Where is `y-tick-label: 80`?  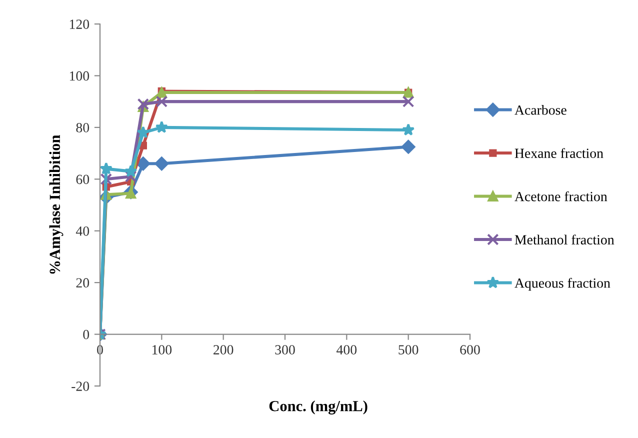 y-tick-label: 80 is located at coordinates (83, 127).